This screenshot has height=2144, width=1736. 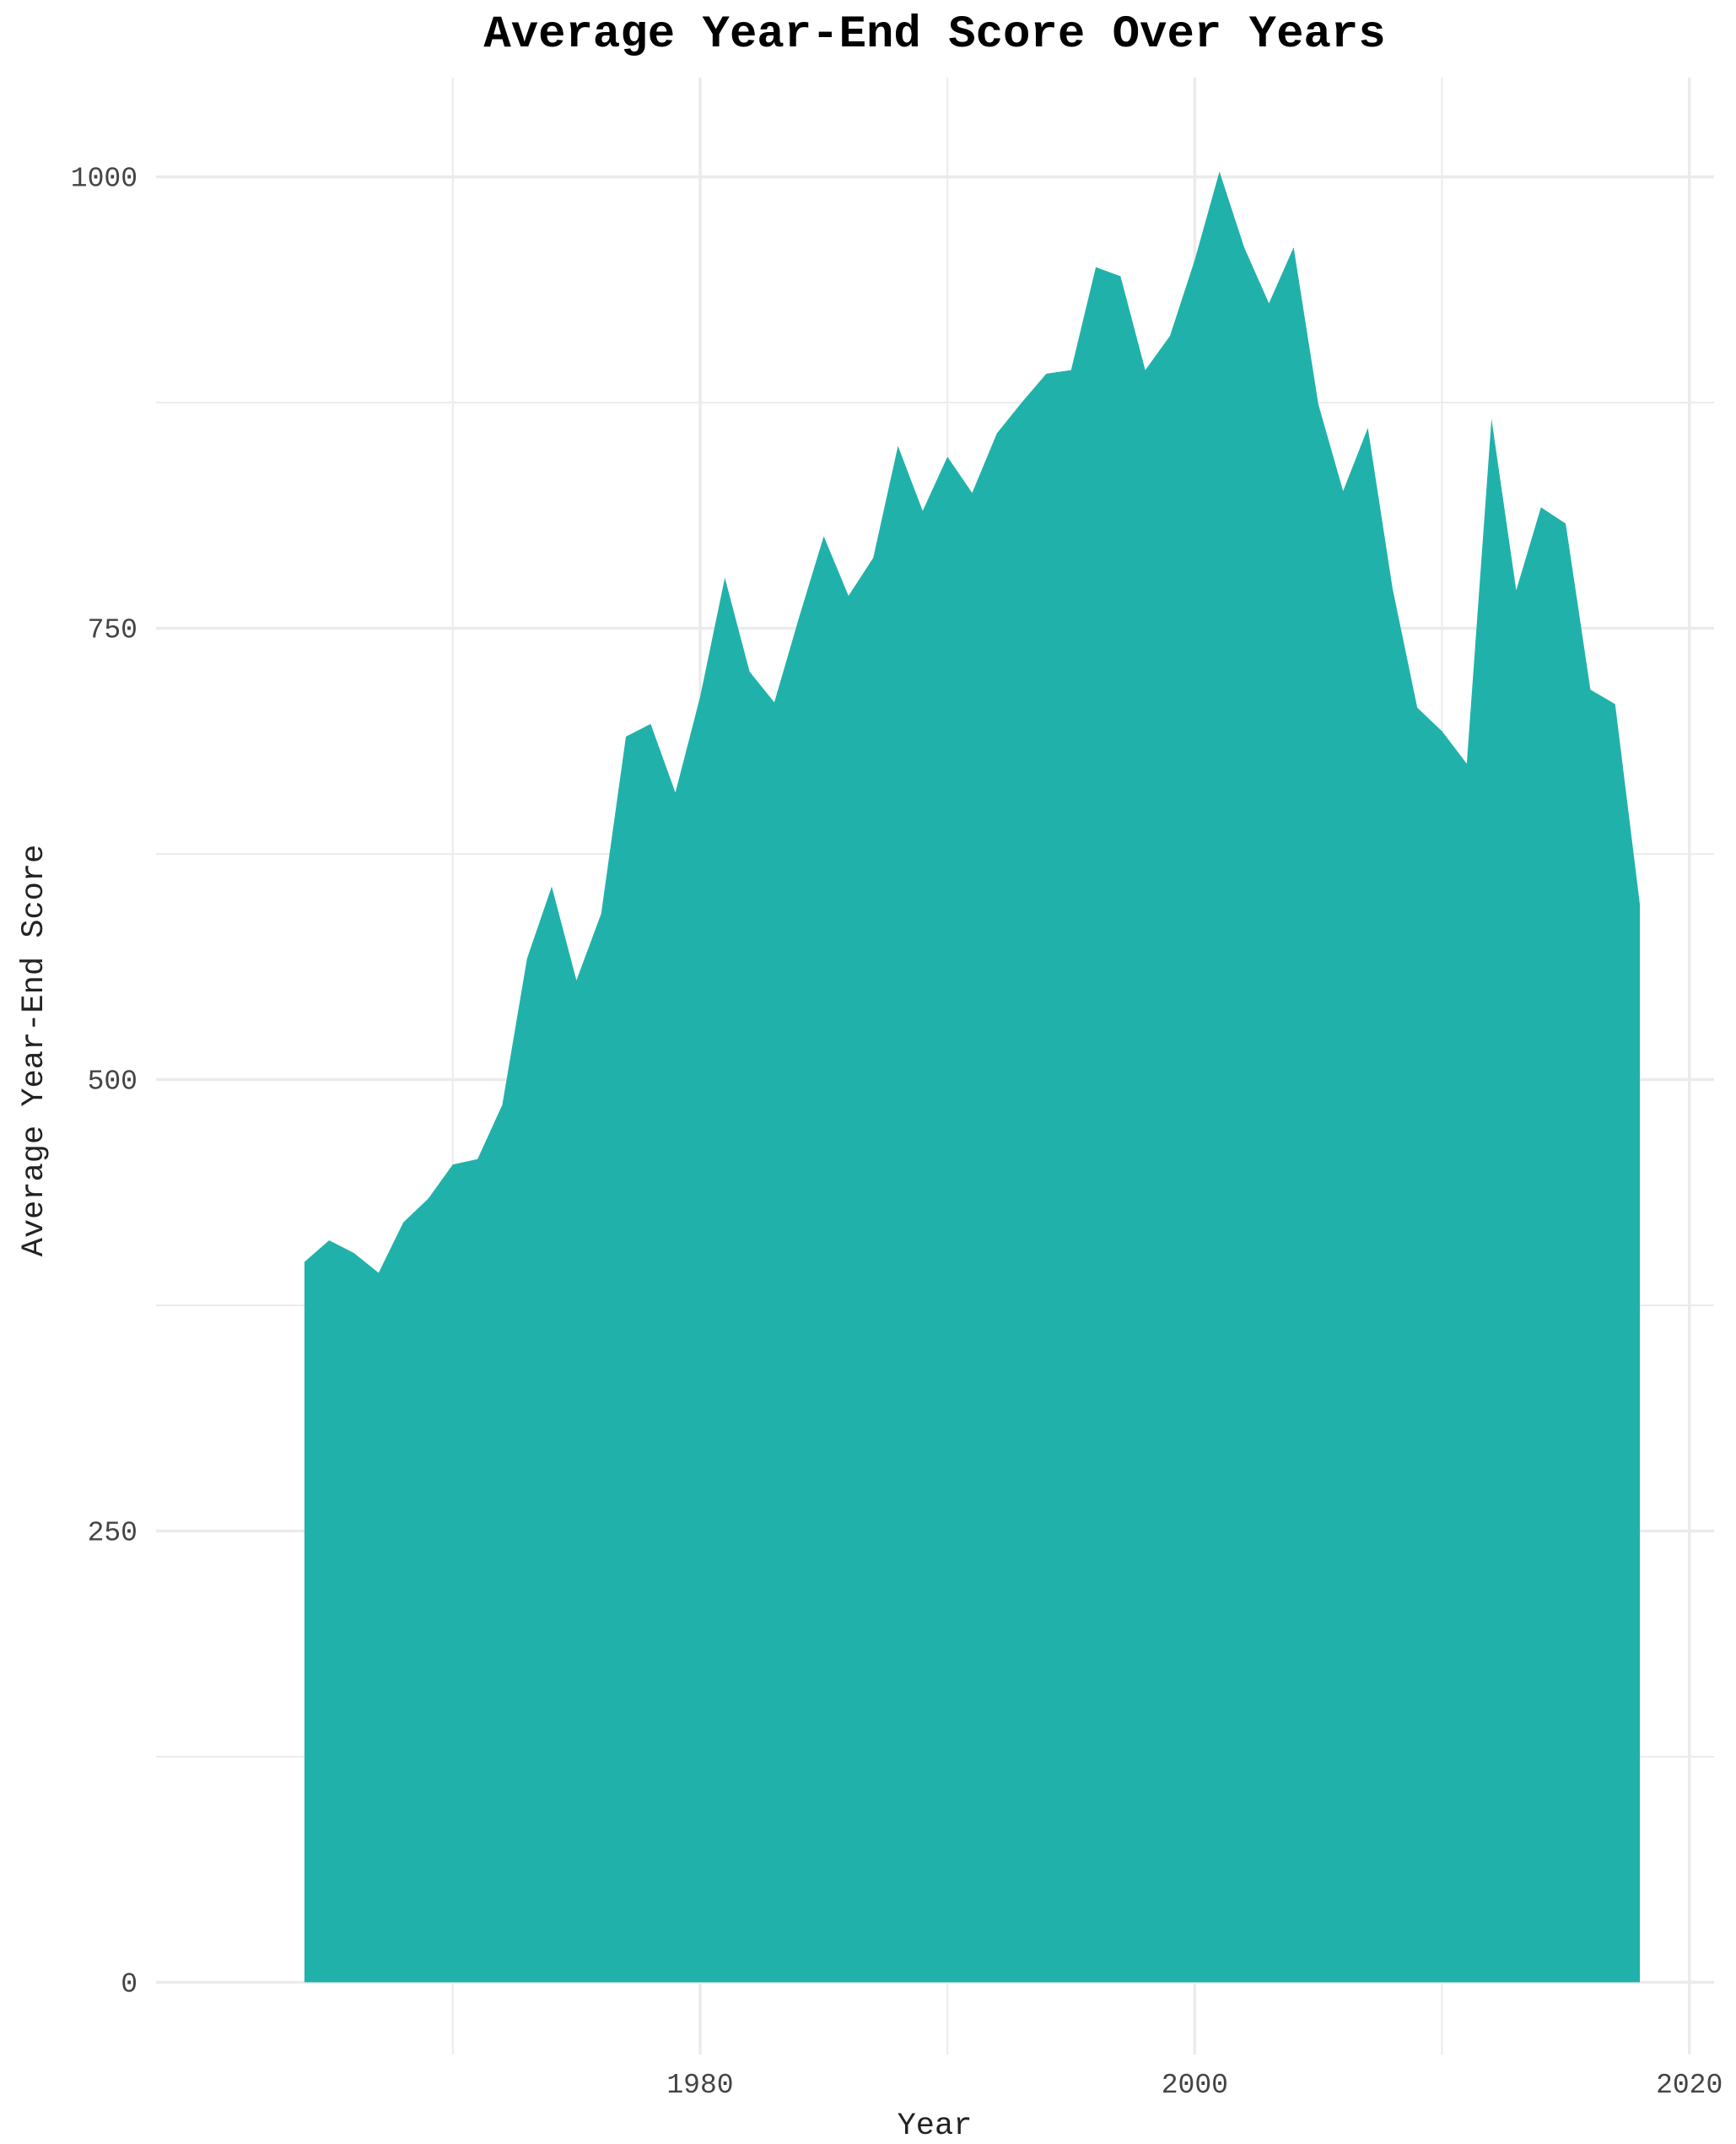 What do you see at coordinates (113, 1082) in the screenshot?
I see `y-tick-label: 500` at bounding box center [113, 1082].